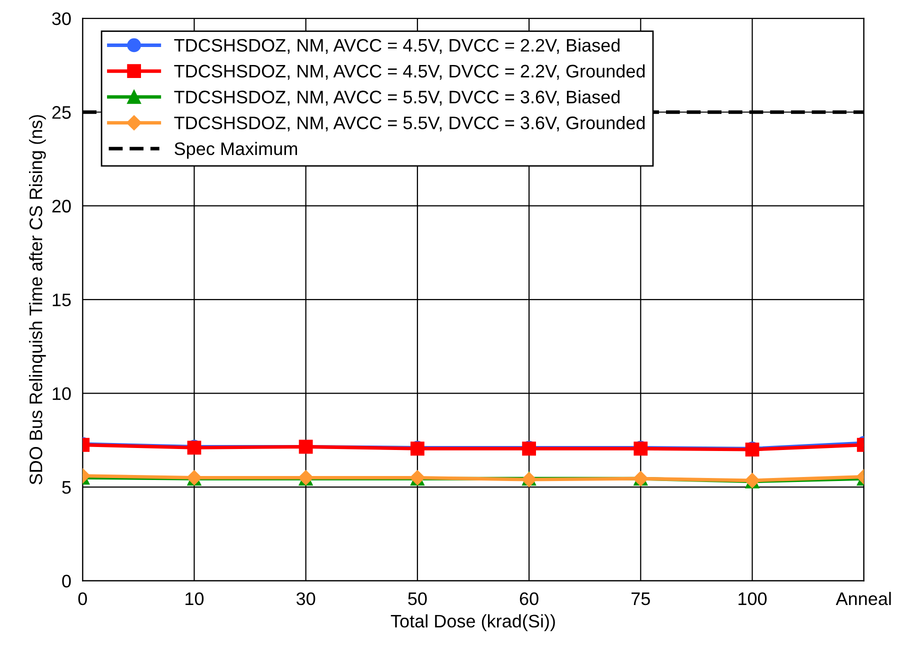 This screenshot has width=898, height=657. I want to click on legend-label: Spec Maximum, so click(235, 150).